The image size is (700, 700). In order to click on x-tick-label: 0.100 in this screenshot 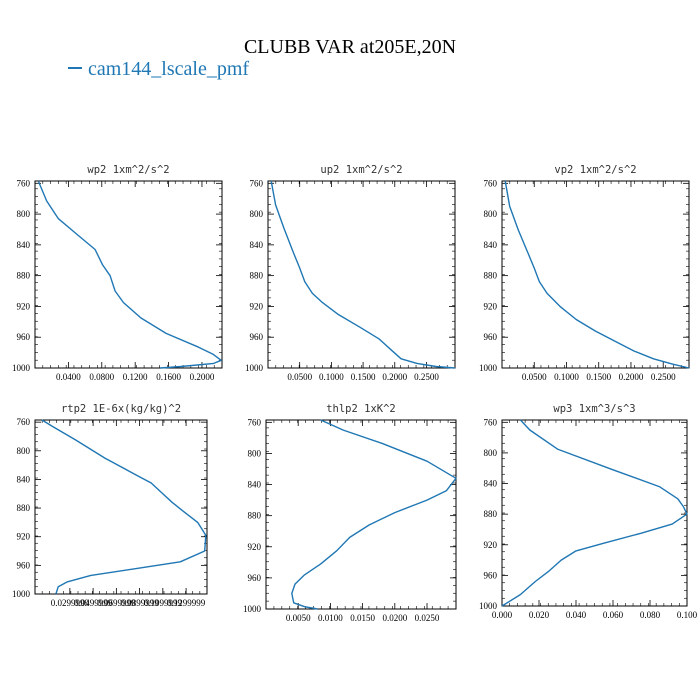, I will do `click(687, 615)`.